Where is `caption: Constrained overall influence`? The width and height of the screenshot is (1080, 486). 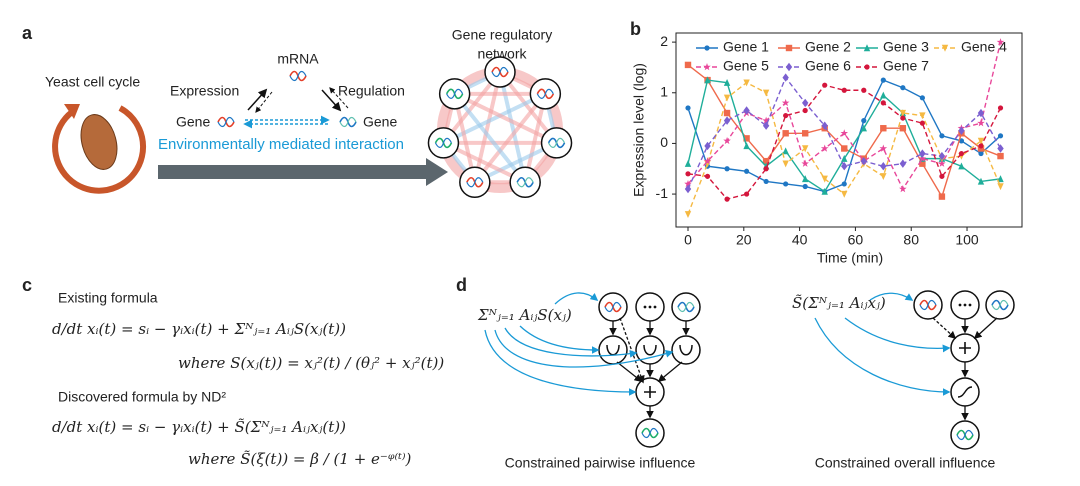
caption: Constrained overall influence is located at coordinates (905, 463).